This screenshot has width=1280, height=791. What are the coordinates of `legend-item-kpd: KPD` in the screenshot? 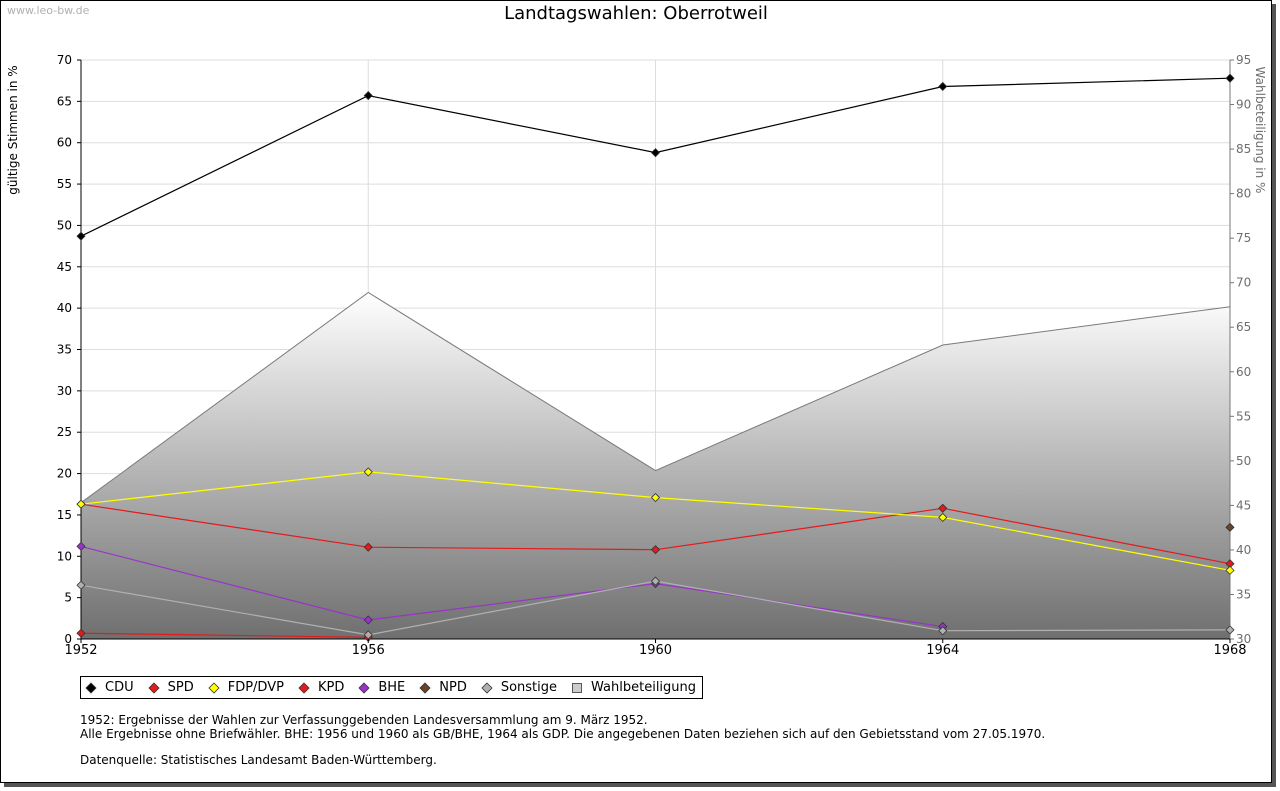 It's located at (321, 687).